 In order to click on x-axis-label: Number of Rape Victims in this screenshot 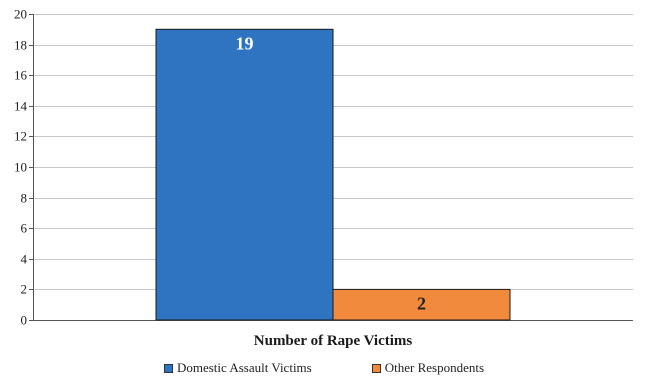, I will do `click(333, 341)`.